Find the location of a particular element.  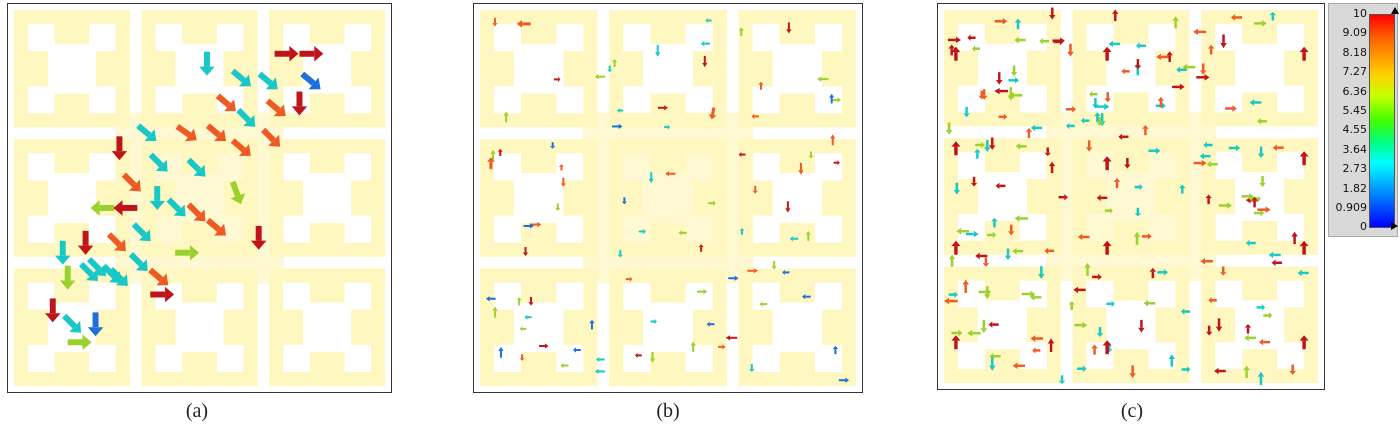

colorbar-tick: 0 is located at coordinates (1363, 226).